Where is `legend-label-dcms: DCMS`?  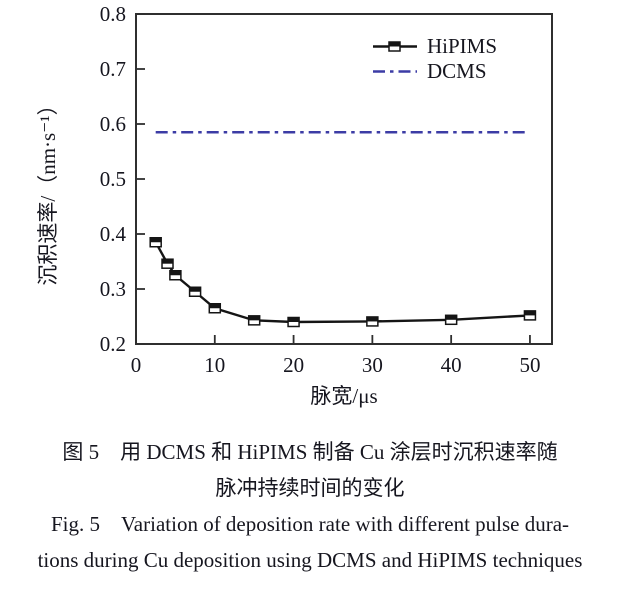
legend-label-dcms: DCMS is located at coordinates (457, 71).